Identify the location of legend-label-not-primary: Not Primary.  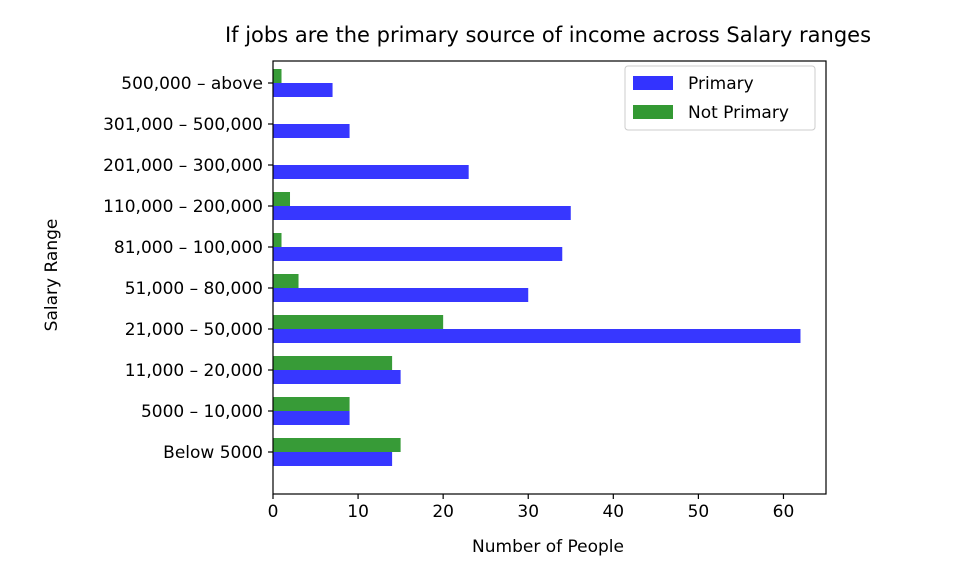
(738, 113).